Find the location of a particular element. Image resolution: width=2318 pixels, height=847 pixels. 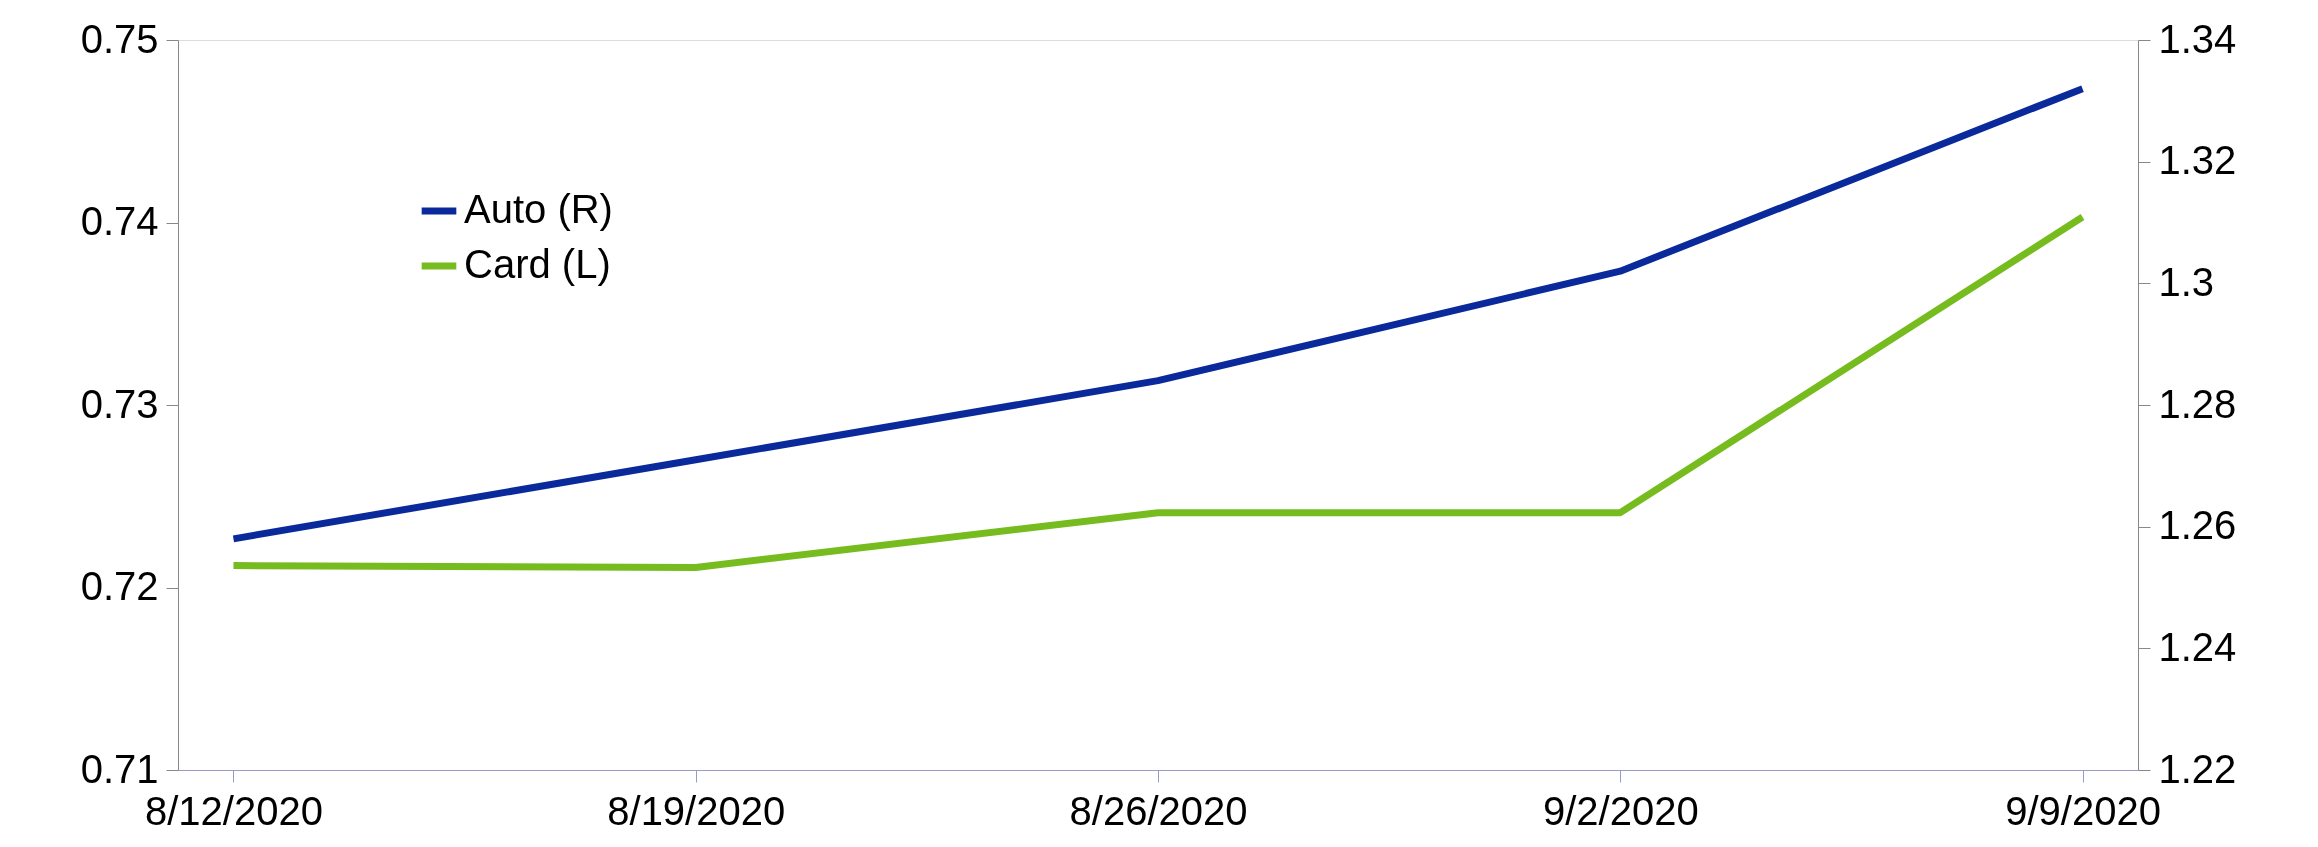

y2-tick-label: 1.26 is located at coordinates (2197, 525).